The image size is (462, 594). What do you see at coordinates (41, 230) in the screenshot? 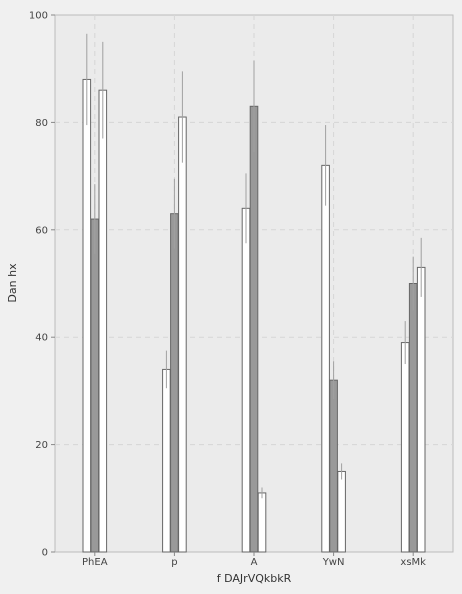
I see `y-tick-label: 60` at bounding box center [41, 230].